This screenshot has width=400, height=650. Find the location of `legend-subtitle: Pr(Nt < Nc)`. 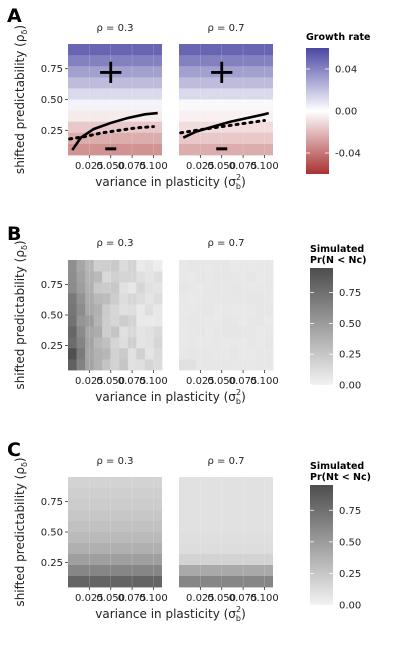

legend-subtitle: Pr(Nt < Nc) is located at coordinates (340, 477).